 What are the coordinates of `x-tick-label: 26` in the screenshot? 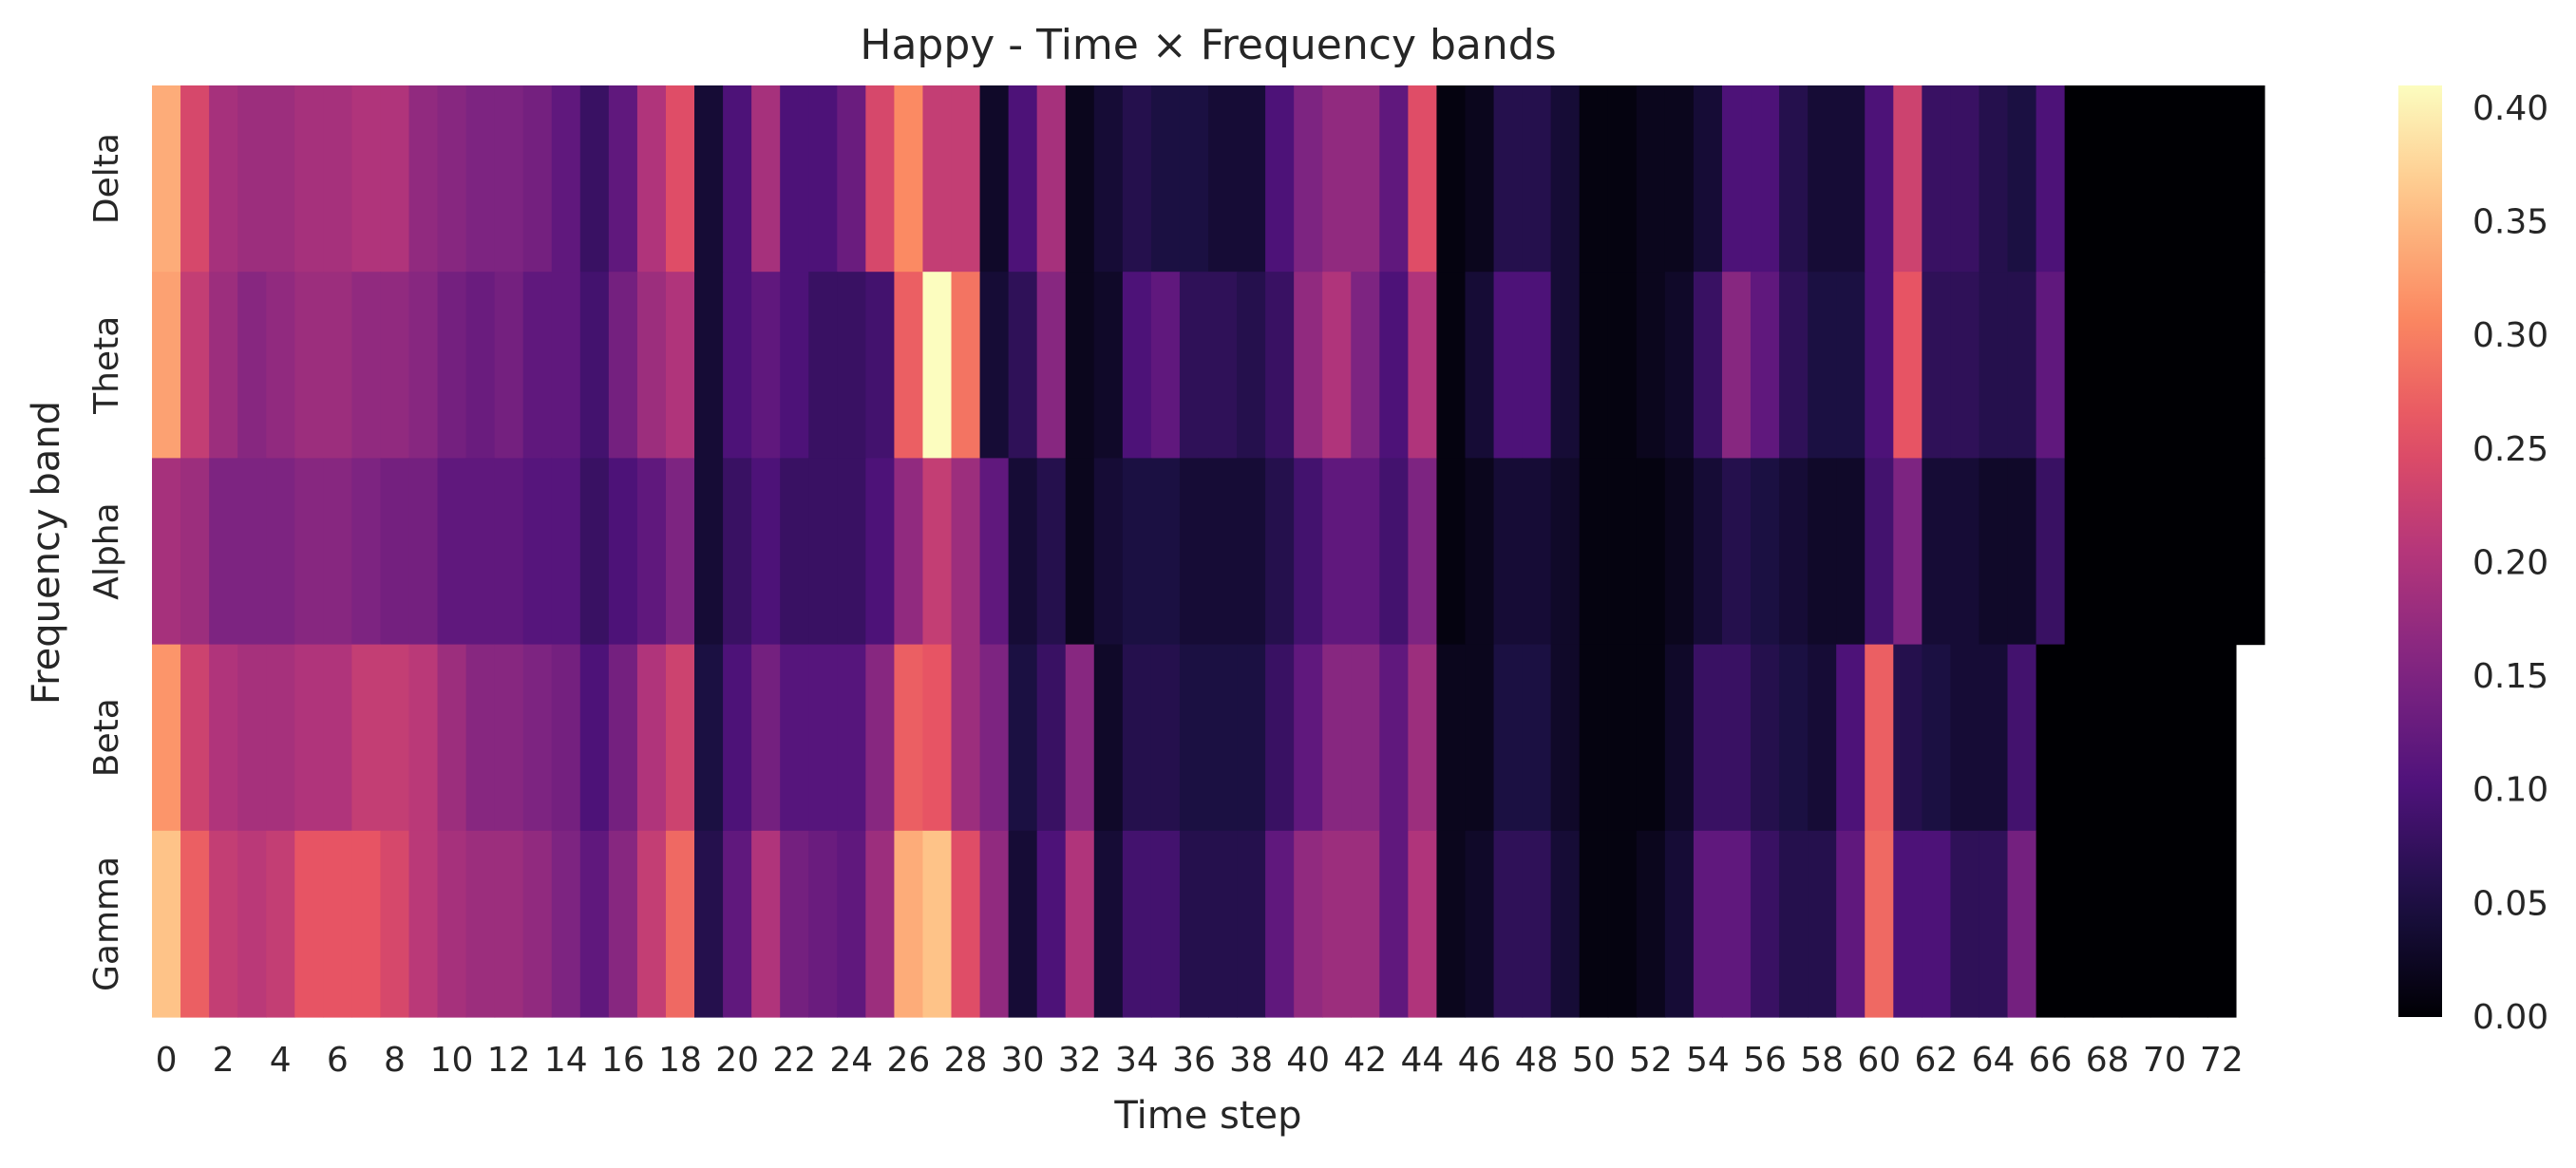 It's located at (909, 1060).